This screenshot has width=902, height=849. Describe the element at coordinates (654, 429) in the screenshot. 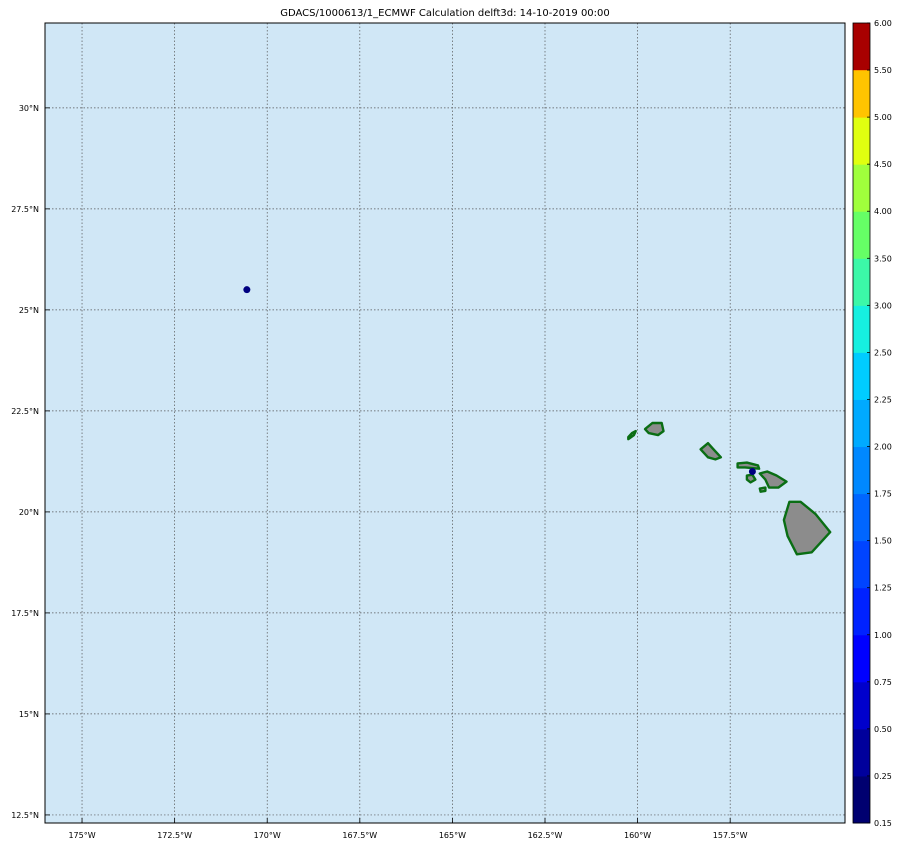

I see `island-kauai` at that location.